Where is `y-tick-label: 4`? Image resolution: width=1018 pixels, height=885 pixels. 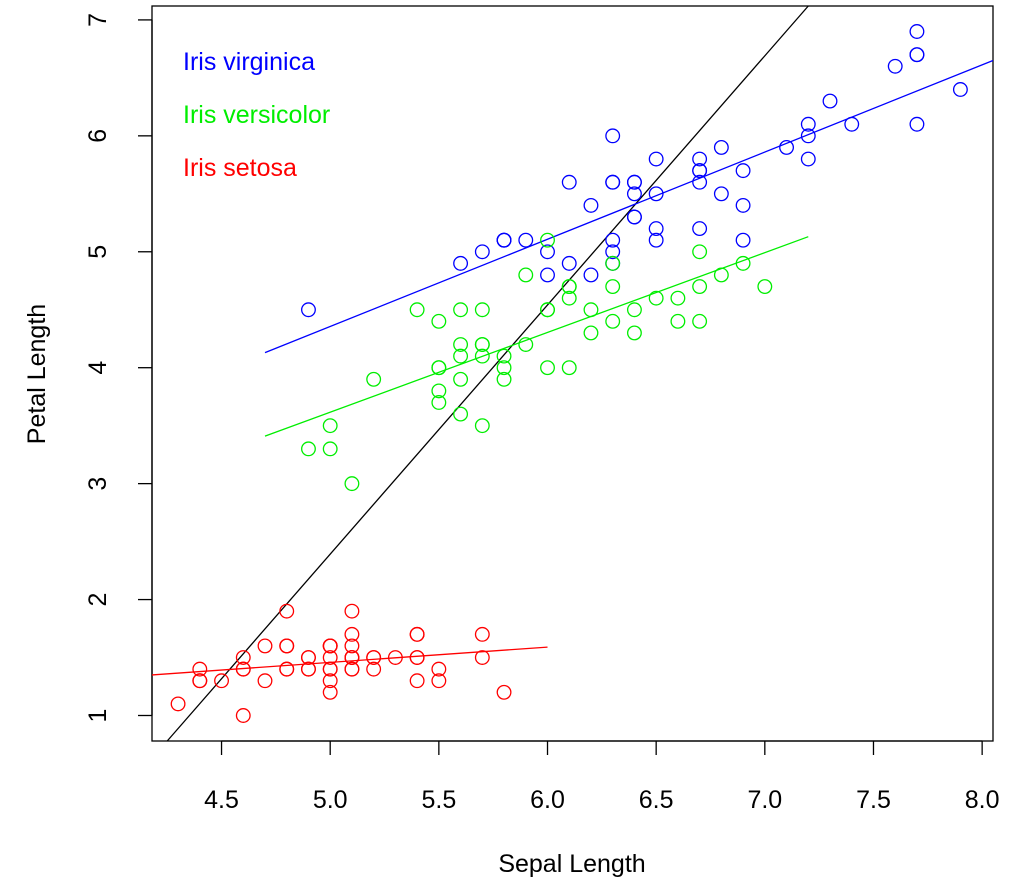
y-tick-label: 4 is located at coordinates (98, 368).